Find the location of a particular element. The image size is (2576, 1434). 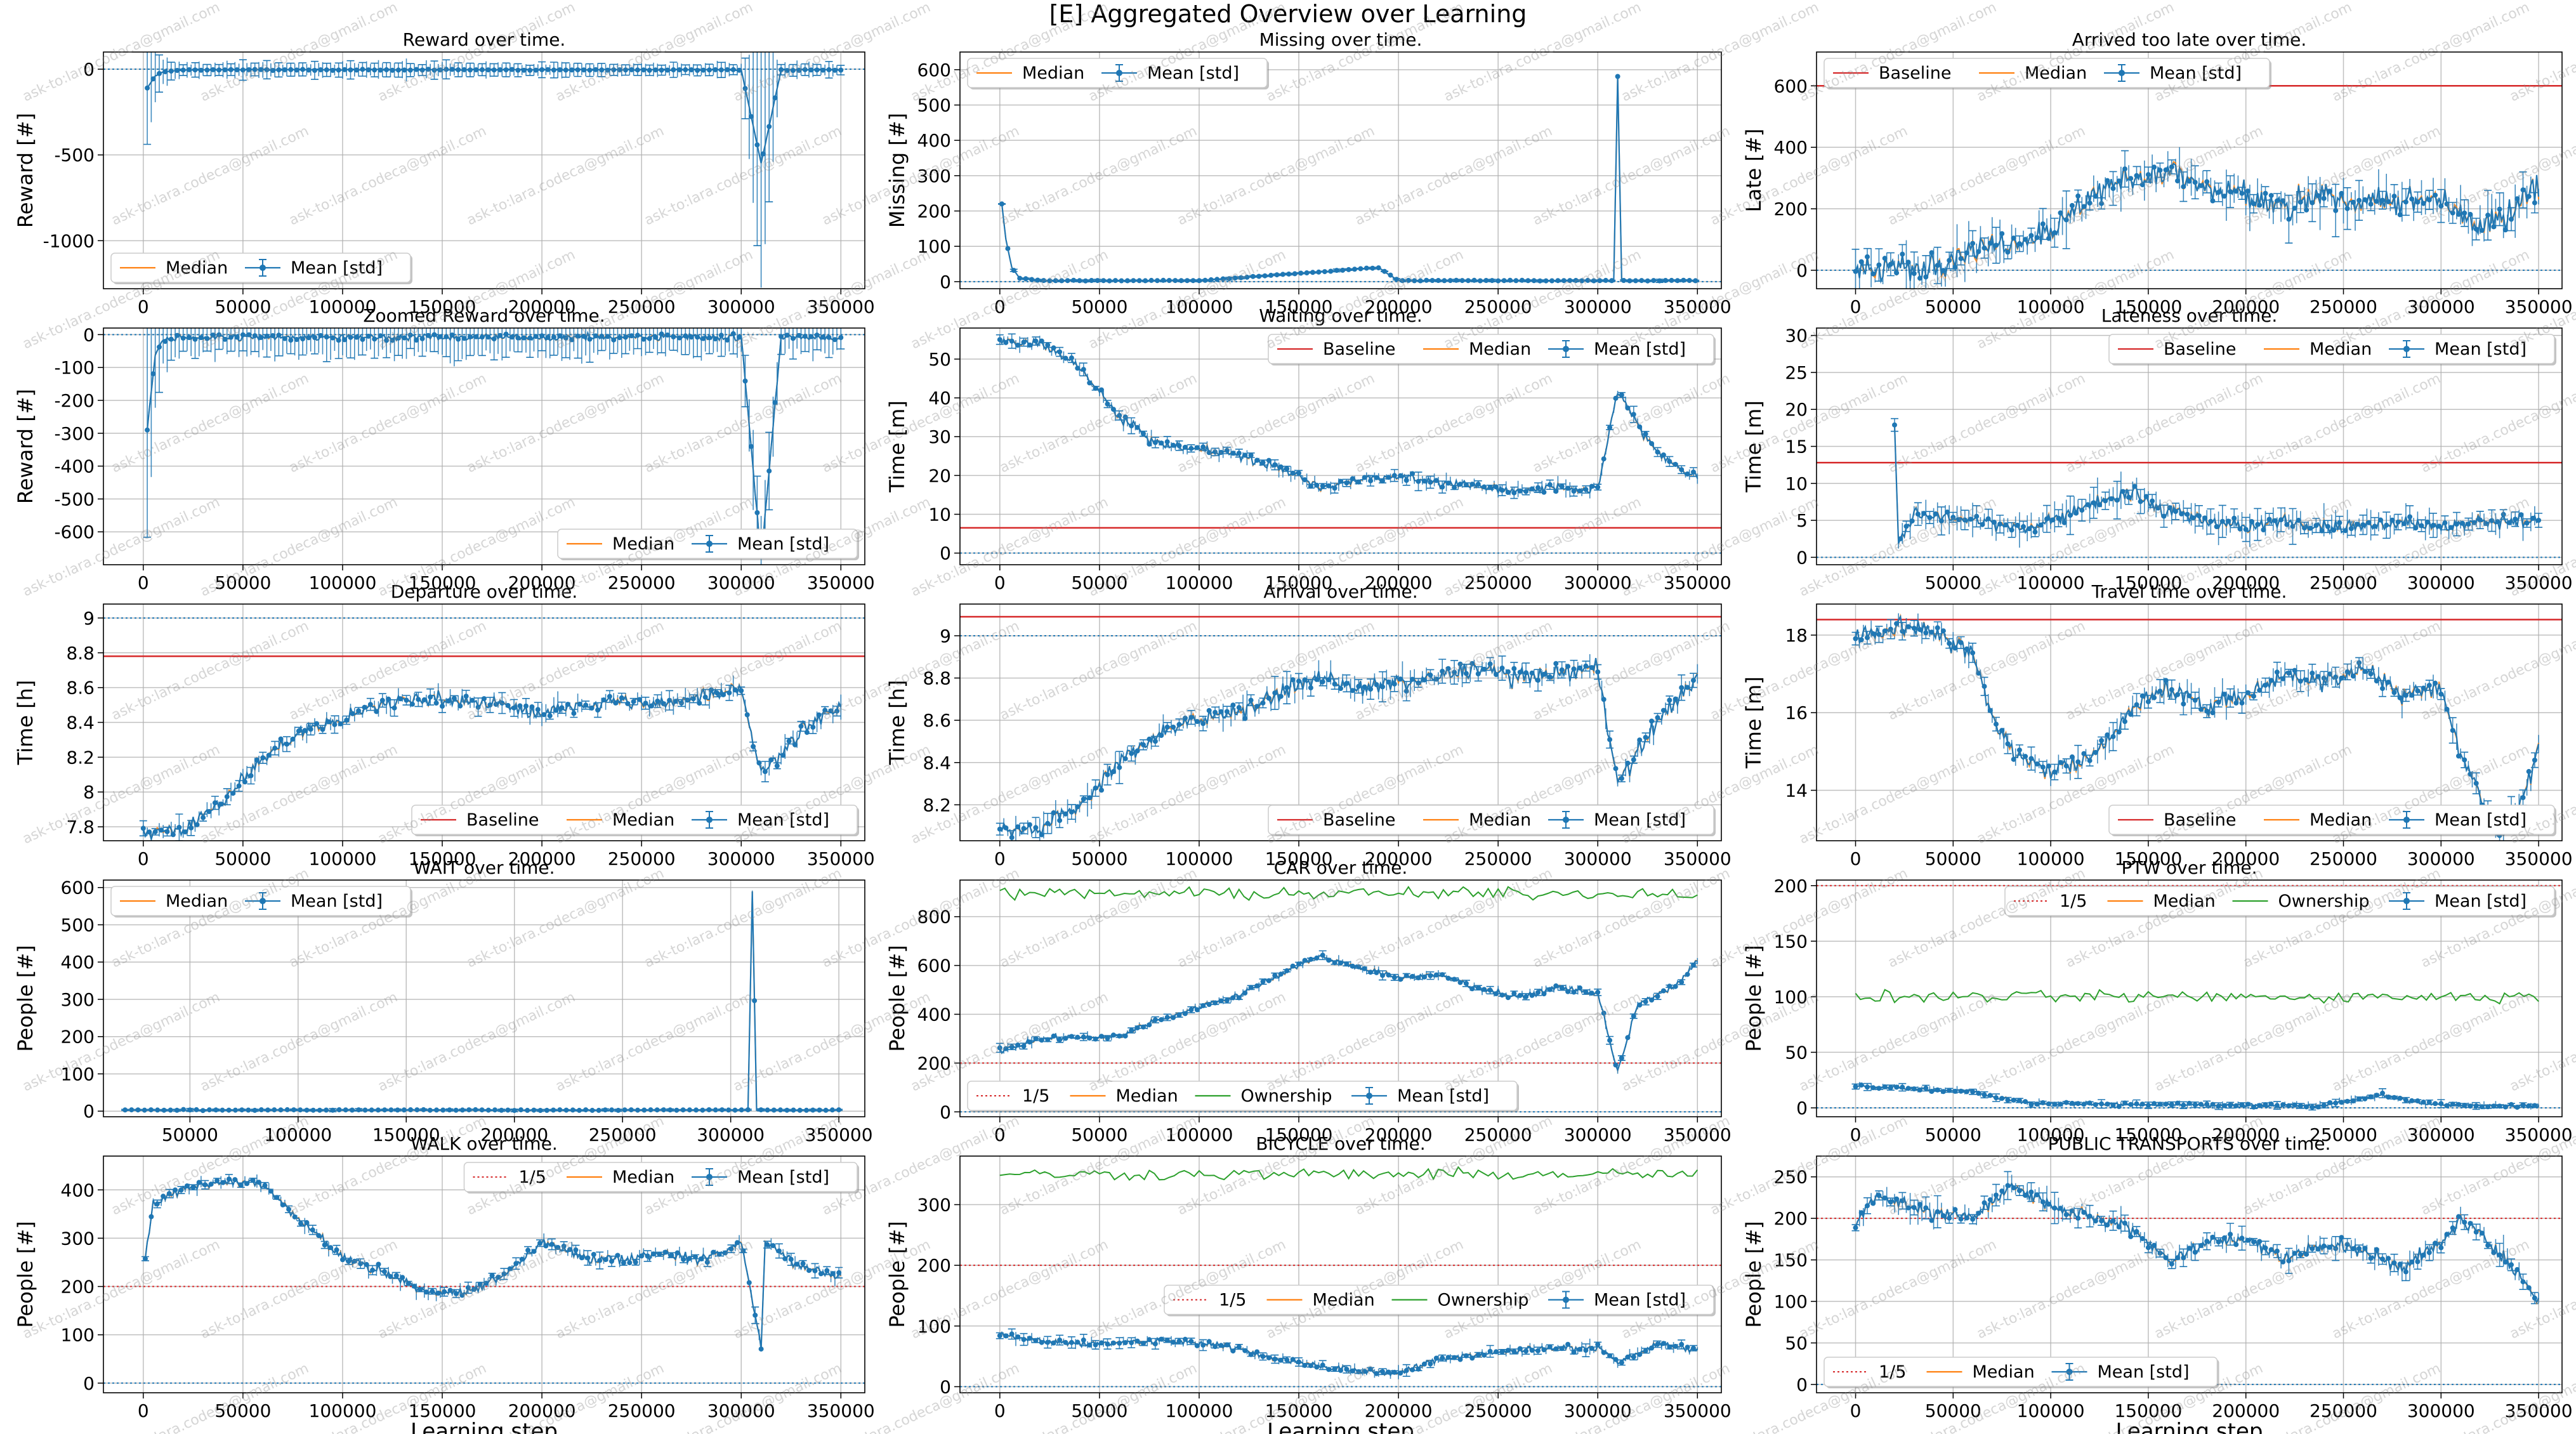

error-caps is located at coordinates (494, 449).